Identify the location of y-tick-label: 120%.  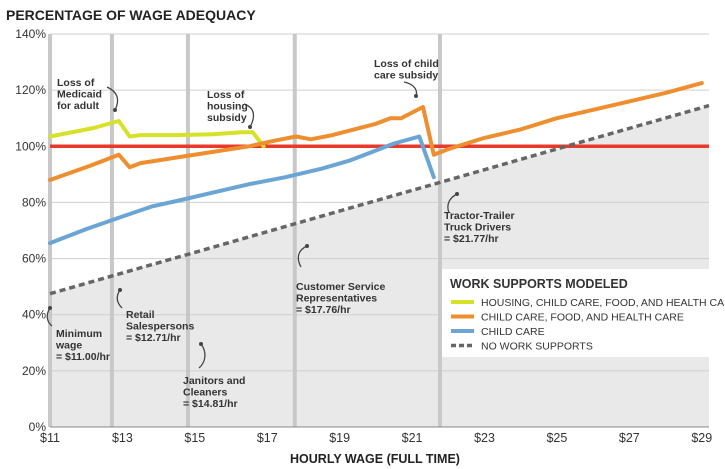
(30, 90).